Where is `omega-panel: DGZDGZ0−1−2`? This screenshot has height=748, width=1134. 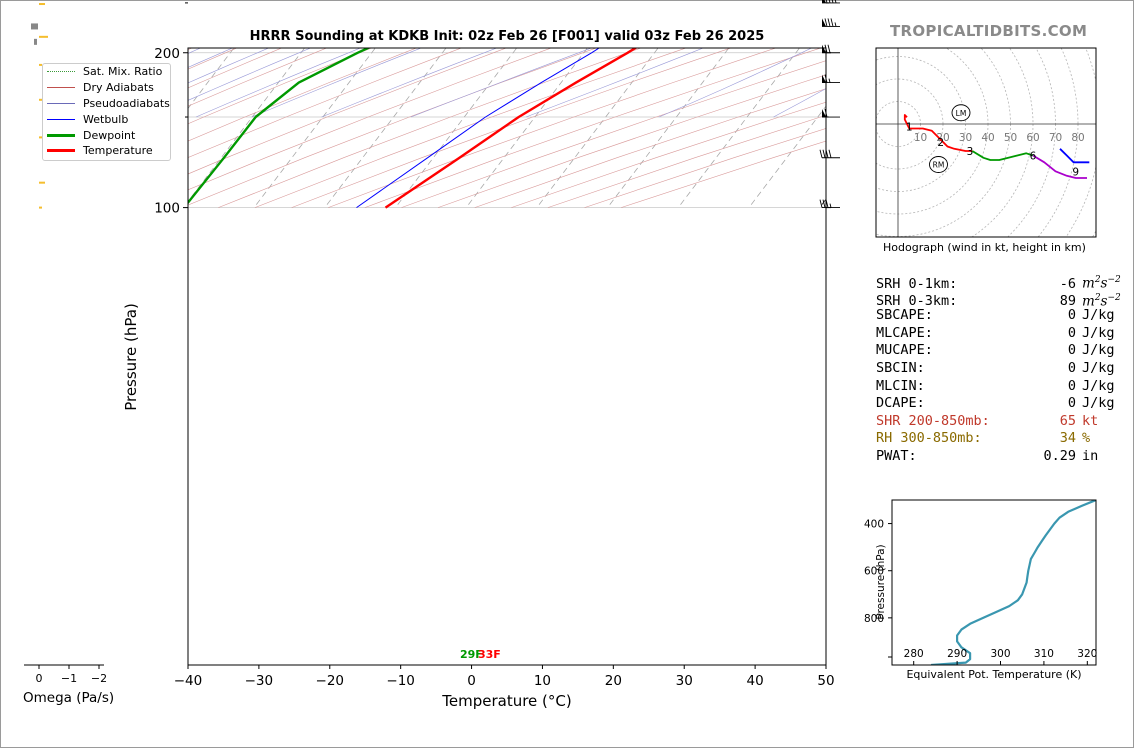
omega-panel: DGZDGZ0−1−2 is located at coordinates (65, 344).